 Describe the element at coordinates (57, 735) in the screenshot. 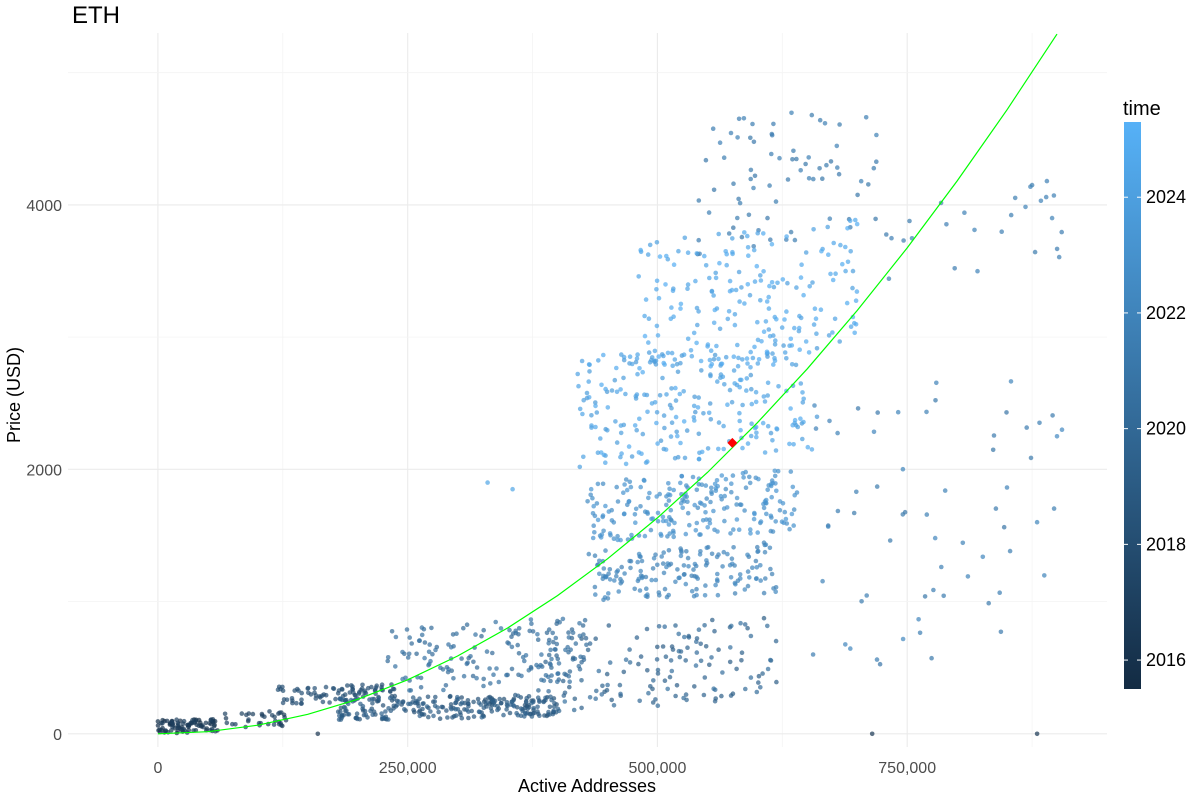

I see `y-tick-label: 0` at that location.